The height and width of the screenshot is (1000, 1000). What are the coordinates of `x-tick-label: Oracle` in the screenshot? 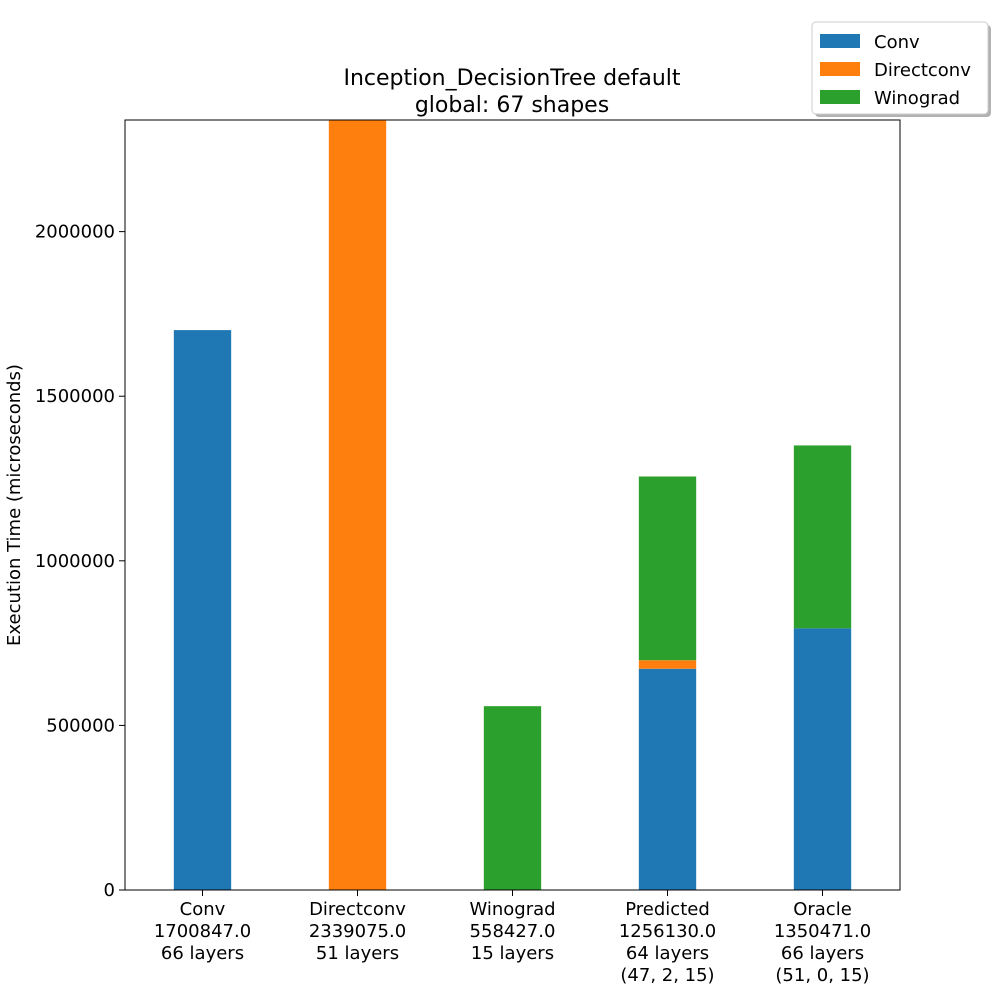 It's located at (822, 909).